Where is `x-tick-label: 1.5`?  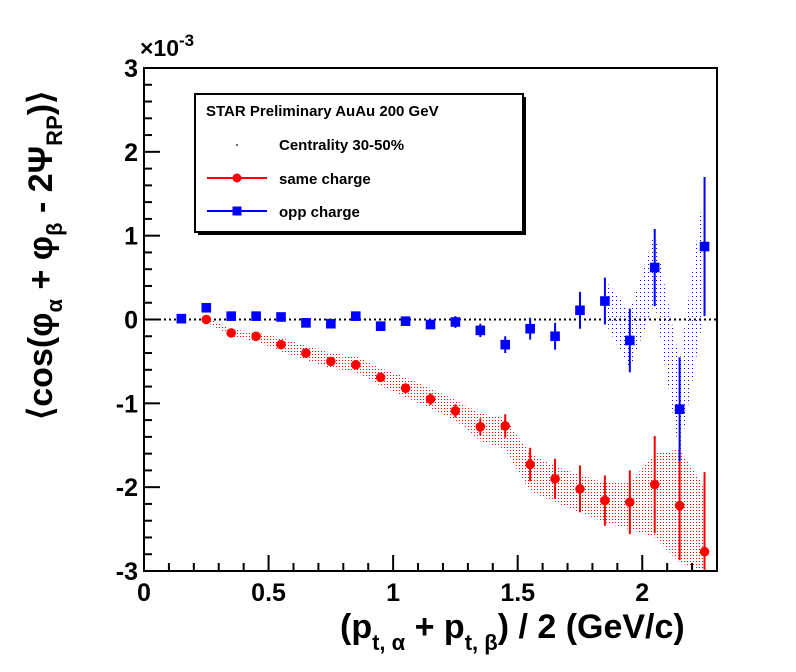
x-tick-label: 1.5 is located at coordinates (517, 593).